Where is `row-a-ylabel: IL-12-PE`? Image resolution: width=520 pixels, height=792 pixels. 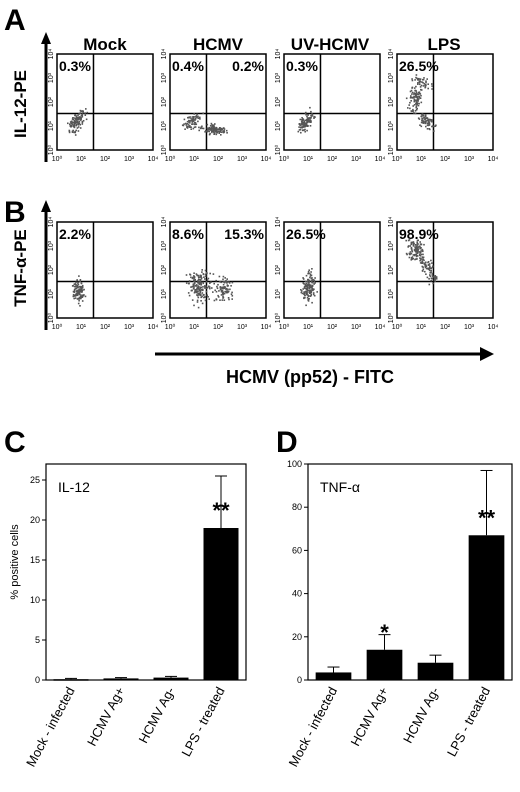
row-a-ylabel: IL-12-PE is located at coordinates (20, 104).